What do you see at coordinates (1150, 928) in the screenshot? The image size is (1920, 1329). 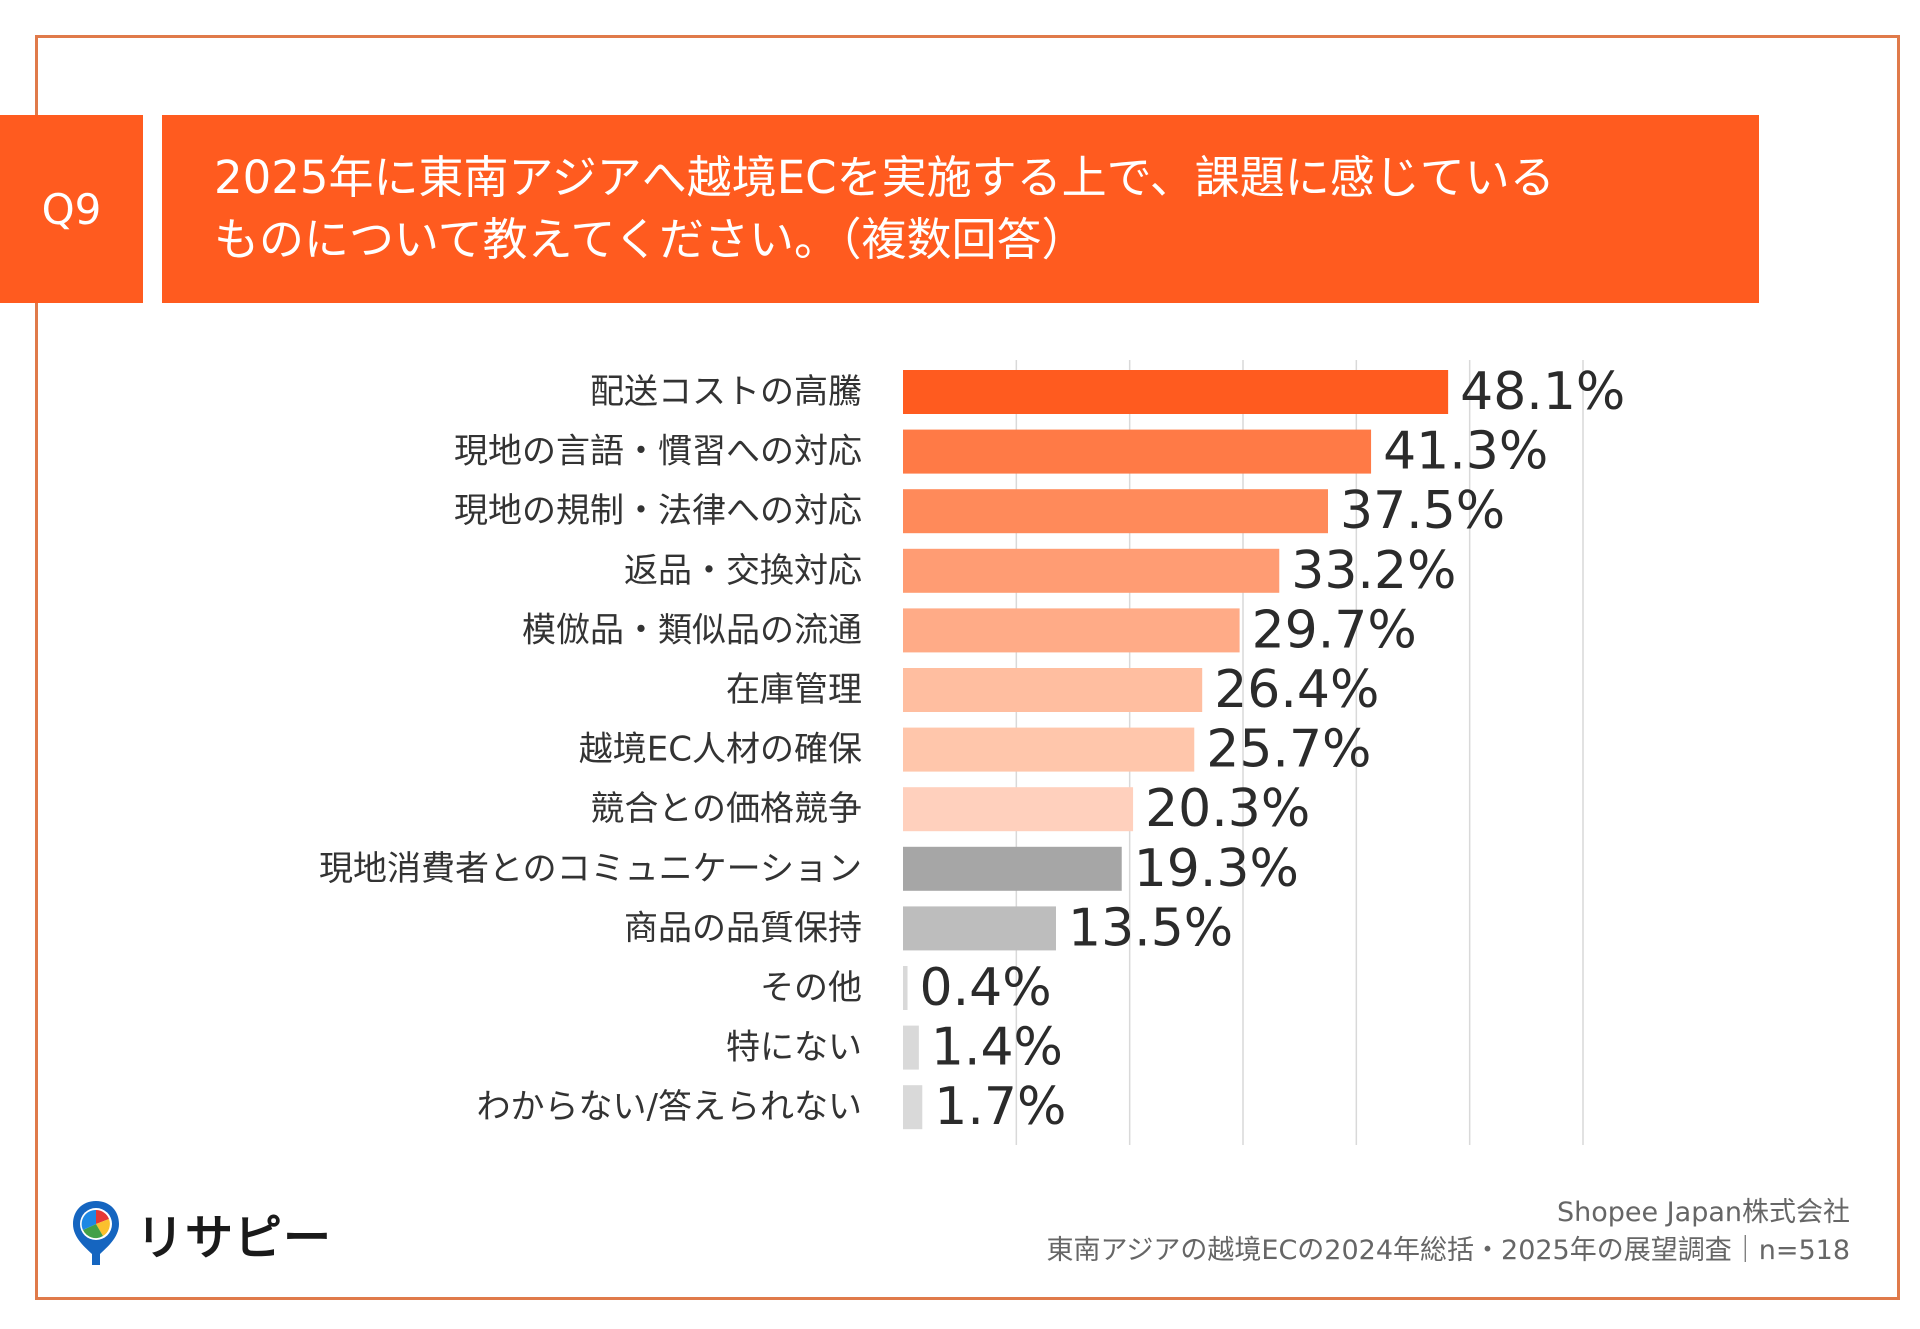 I see `value-label: 13.5%` at bounding box center [1150, 928].